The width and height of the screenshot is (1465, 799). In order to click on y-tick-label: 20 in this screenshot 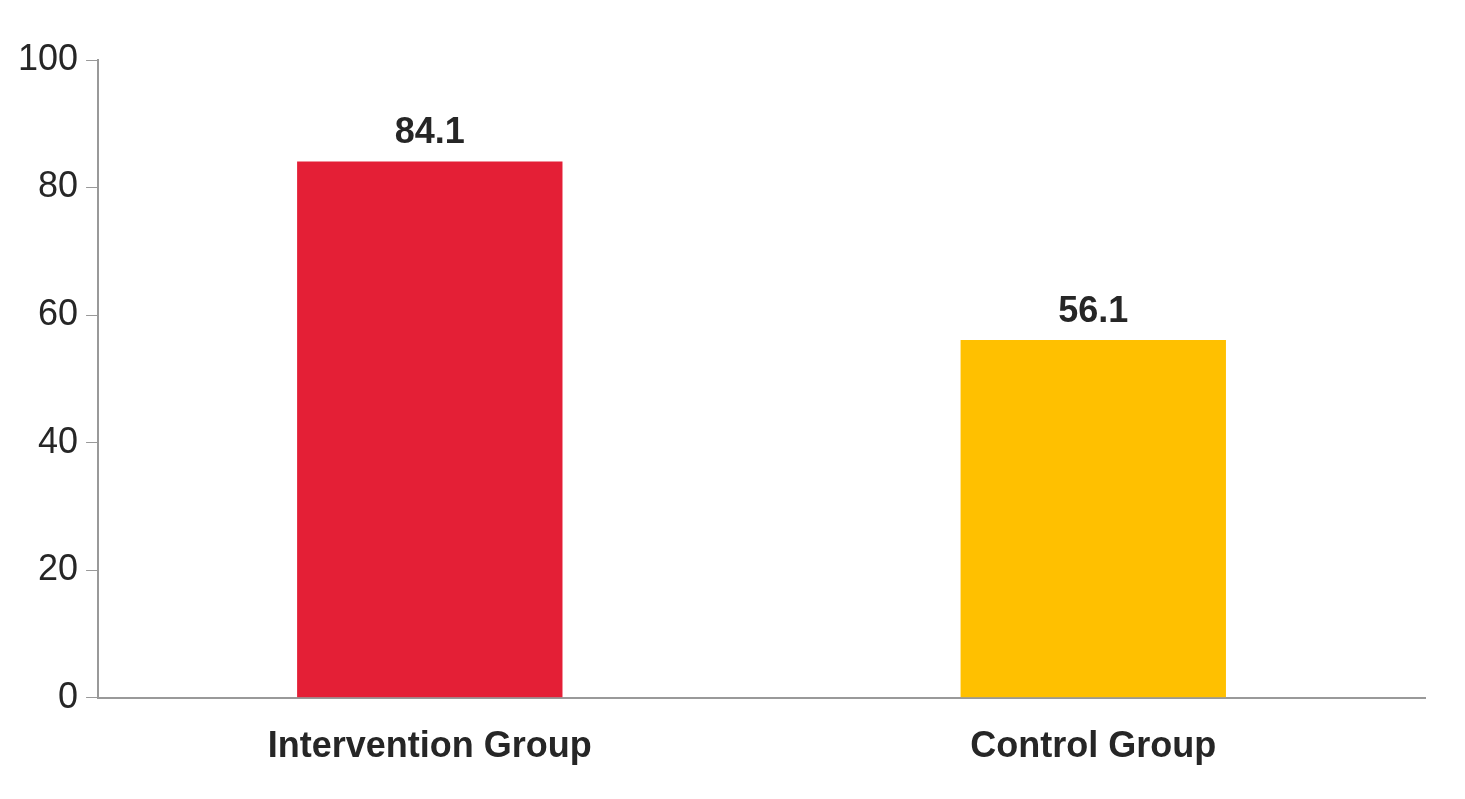, I will do `click(58, 568)`.